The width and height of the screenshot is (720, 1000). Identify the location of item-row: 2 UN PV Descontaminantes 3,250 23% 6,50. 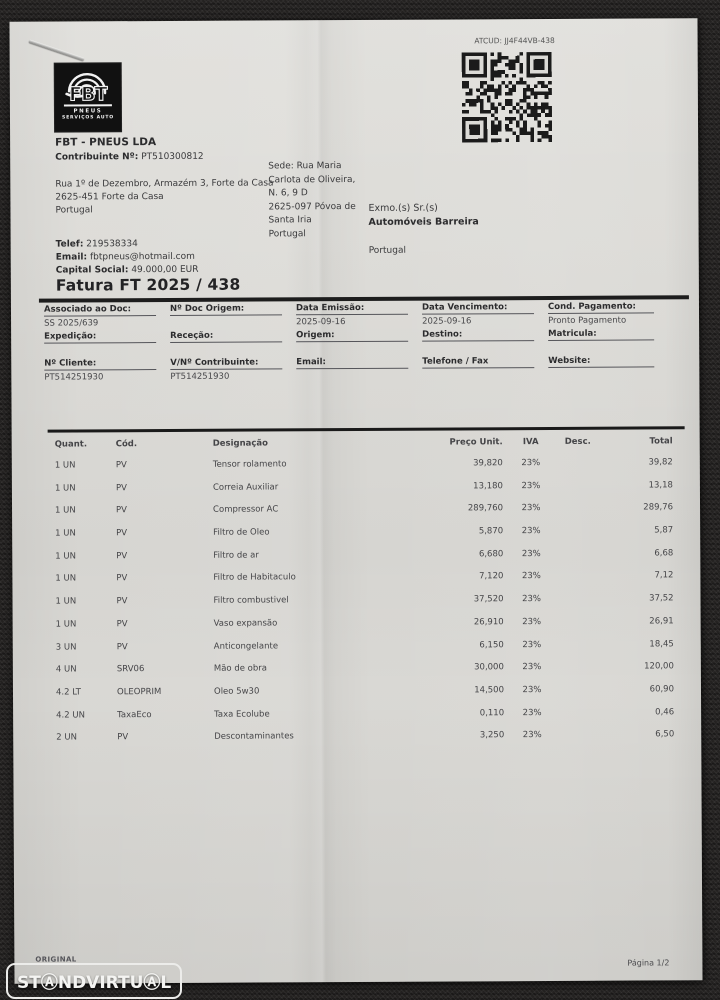
(367, 738).